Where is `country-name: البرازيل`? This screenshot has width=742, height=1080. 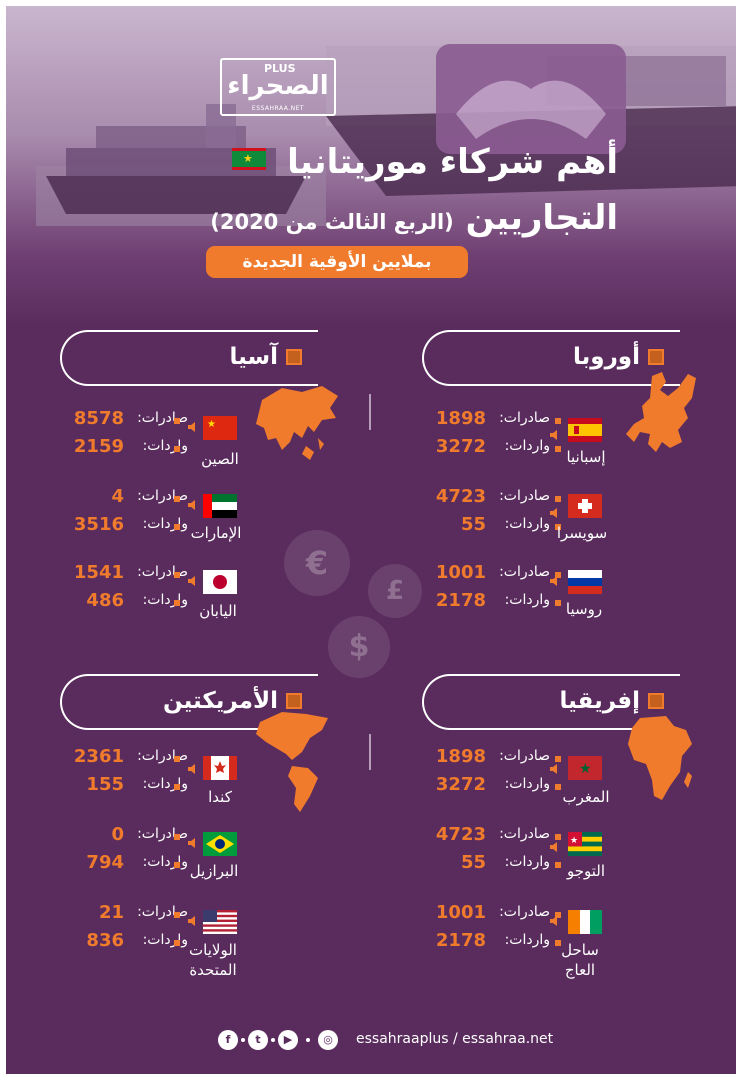
country-name: البرازيل is located at coordinates (214, 871).